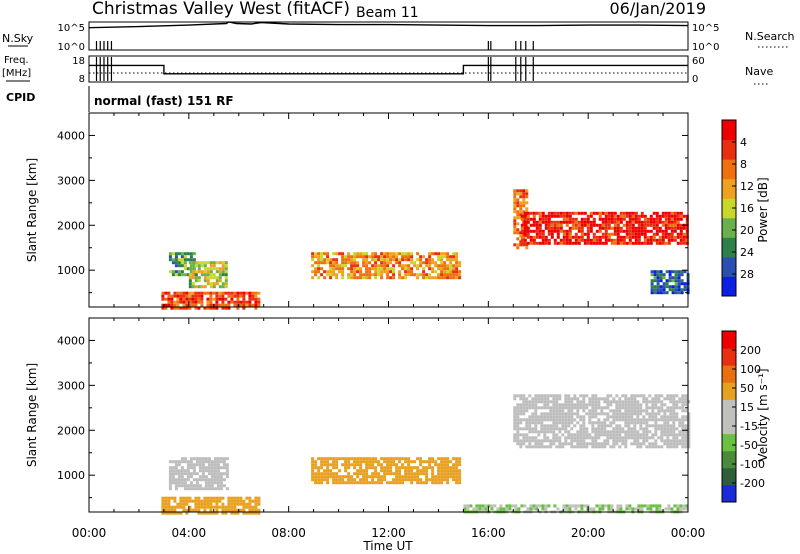 Image resolution: width=800 pixels, height=554 pixels. What do you see at coordinates (750, 350) in the screenshot?
I see `colorbar-tick-label: 200` at bounding box center [750, 350].